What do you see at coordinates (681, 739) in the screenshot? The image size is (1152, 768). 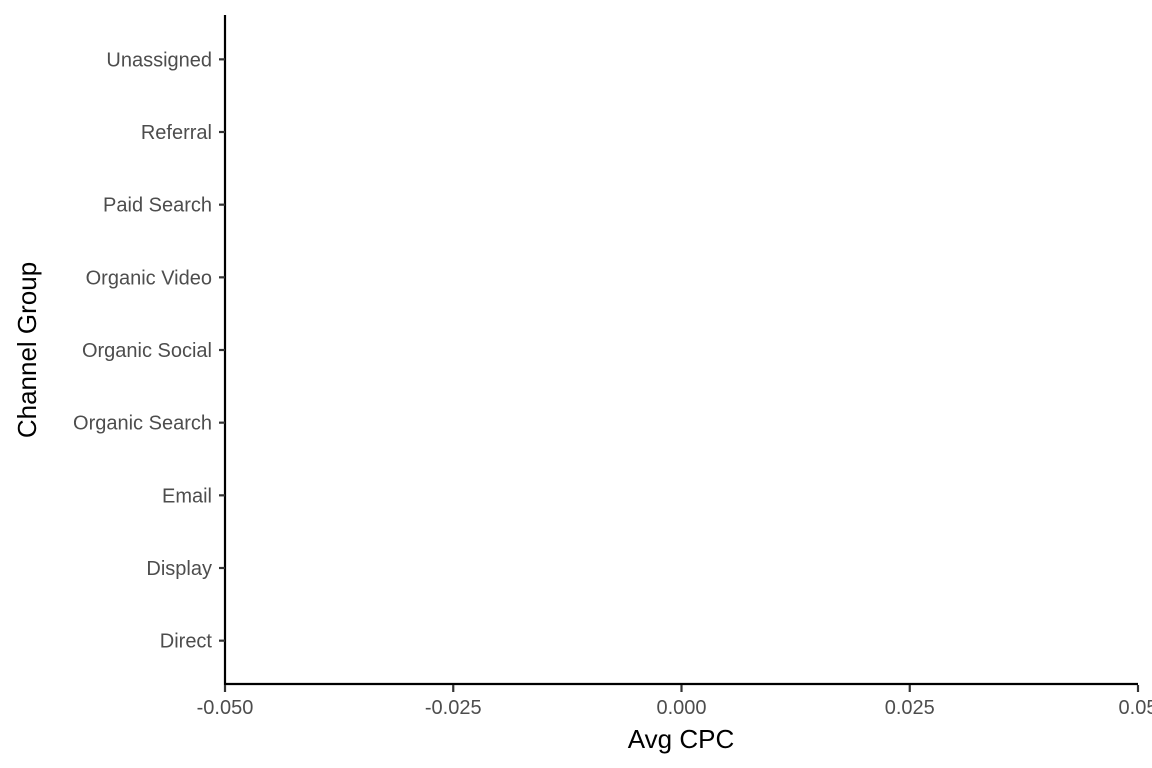 I see `x-axis-title: Avg CPC` at bounding box center [681, 739].